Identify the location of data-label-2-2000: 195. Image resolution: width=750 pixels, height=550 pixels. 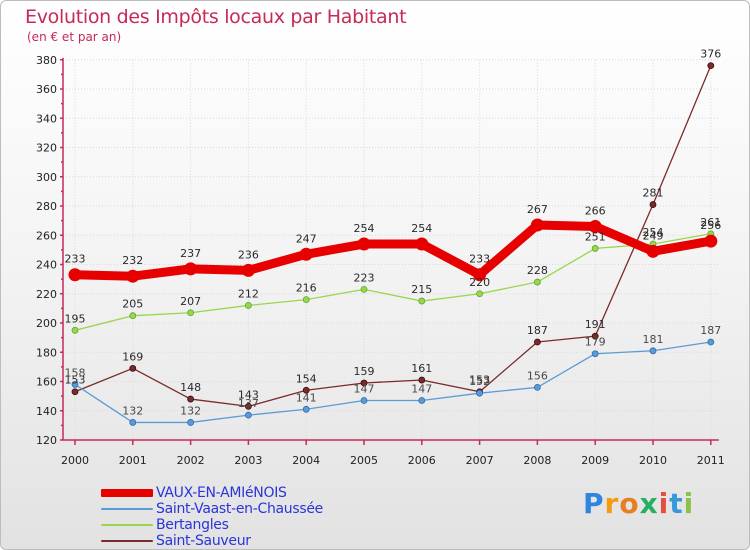
(75, 318).